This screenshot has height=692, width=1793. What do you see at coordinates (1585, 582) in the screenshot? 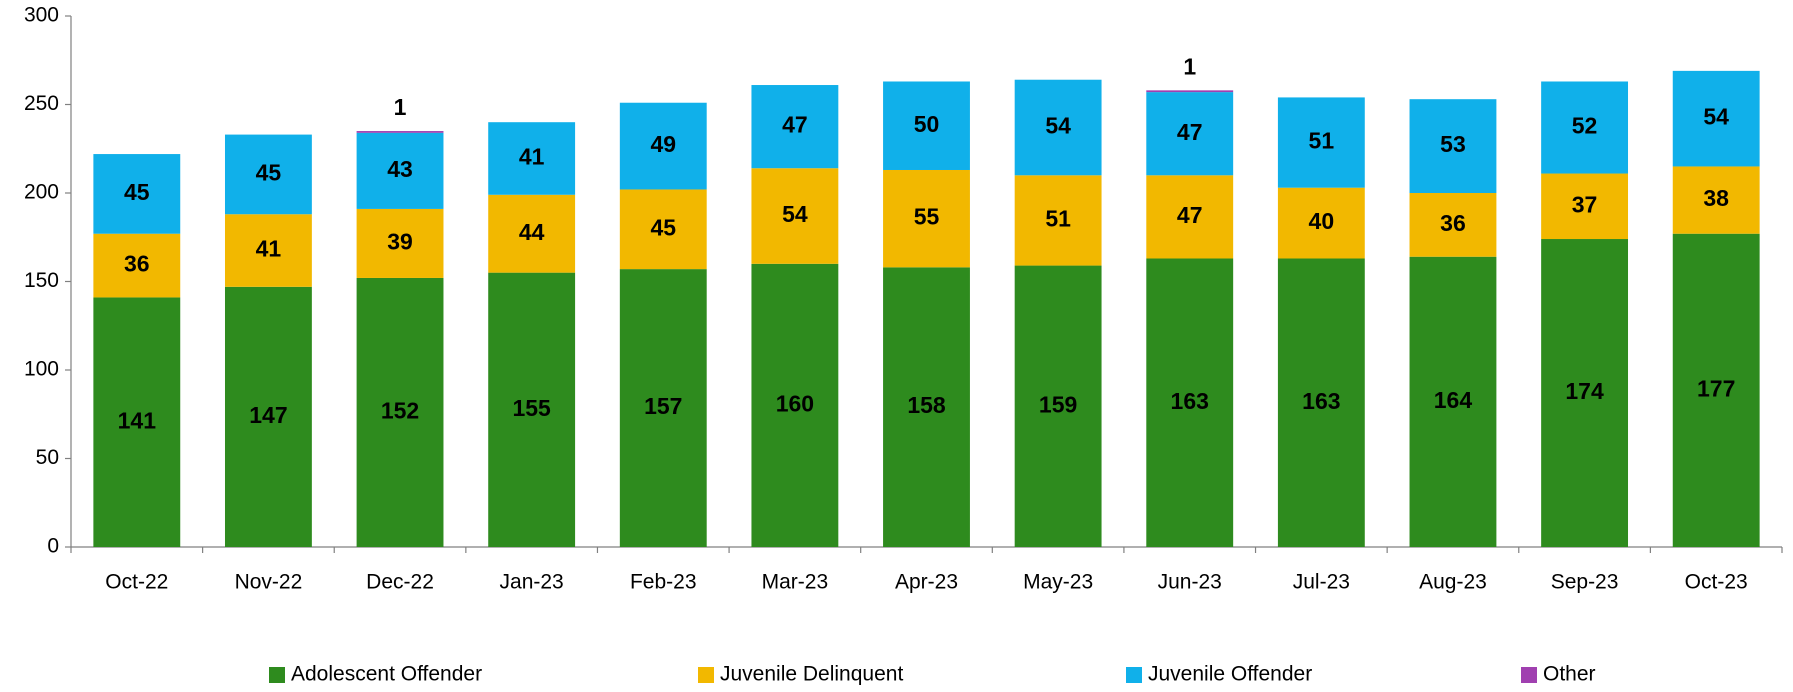
I see `x-tick-label: Sep-23` at bounding box center [1585, 582].